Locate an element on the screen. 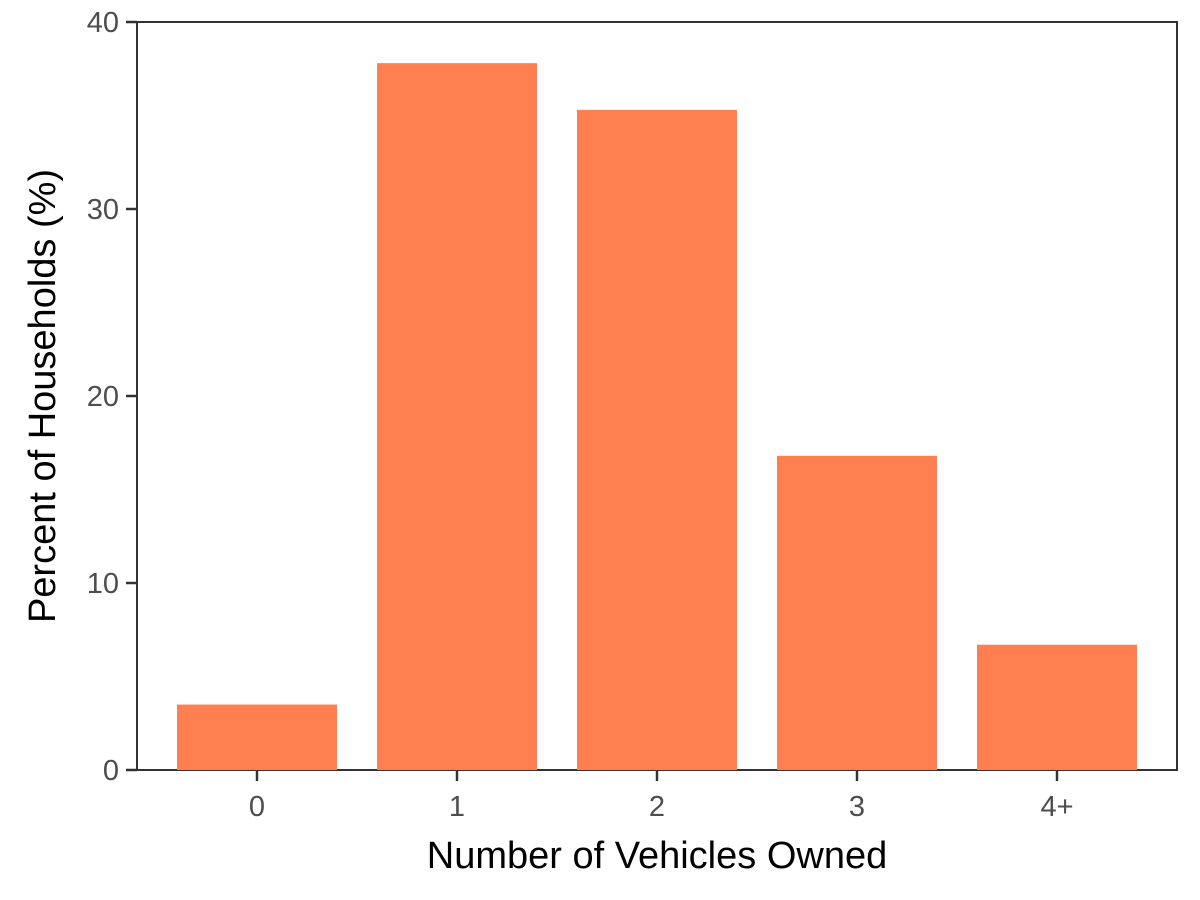 This screenshot has height=900, width=1200. x-tick-label: 3 is located at coordinates (857, 807).